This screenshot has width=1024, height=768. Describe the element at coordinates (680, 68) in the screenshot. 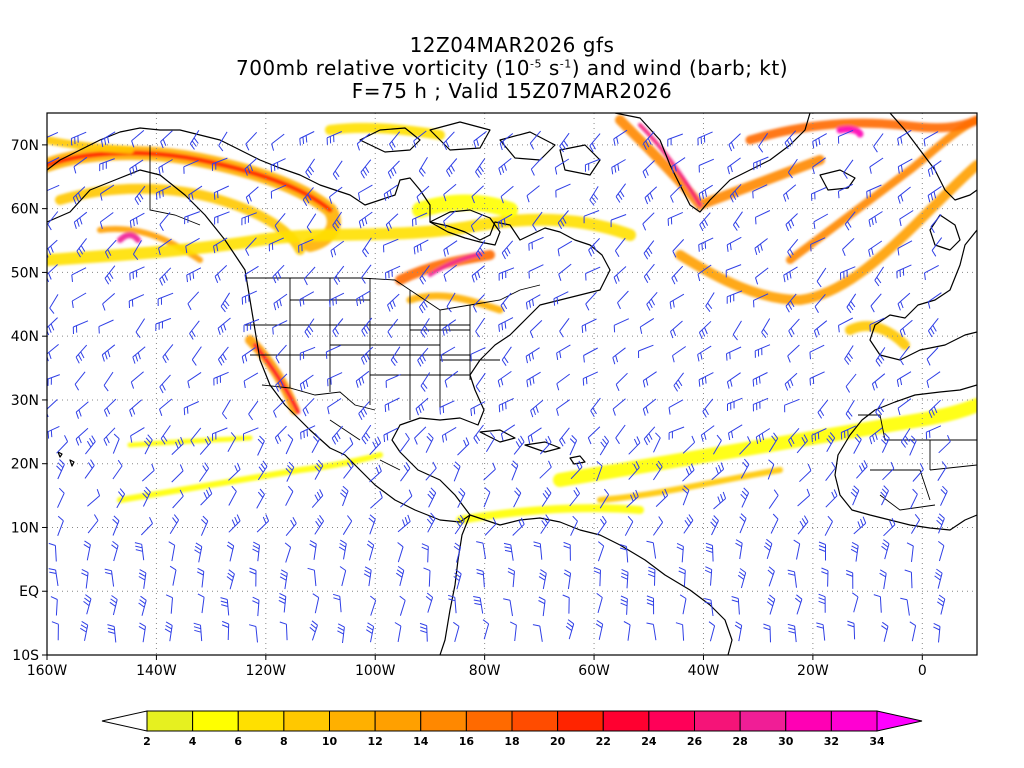

I see `title-wind-text: ) and wind (barb; kt)` at that location.